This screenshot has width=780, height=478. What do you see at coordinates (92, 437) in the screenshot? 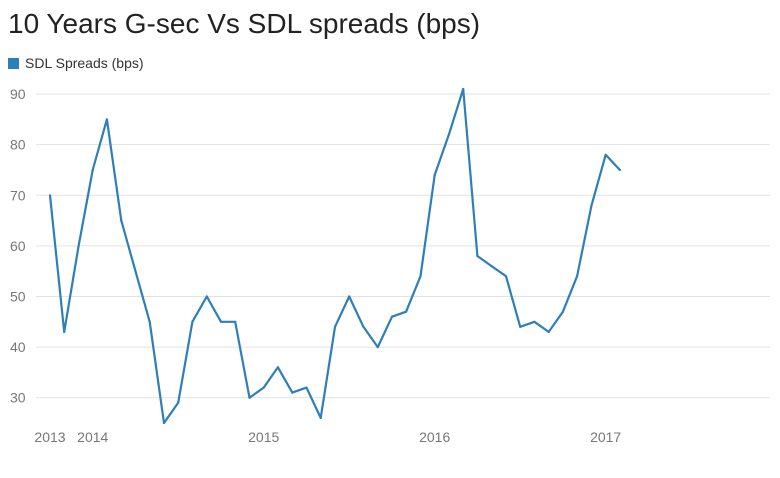
I see `x-tick-label: 2014` at bounding box center [92, 437].